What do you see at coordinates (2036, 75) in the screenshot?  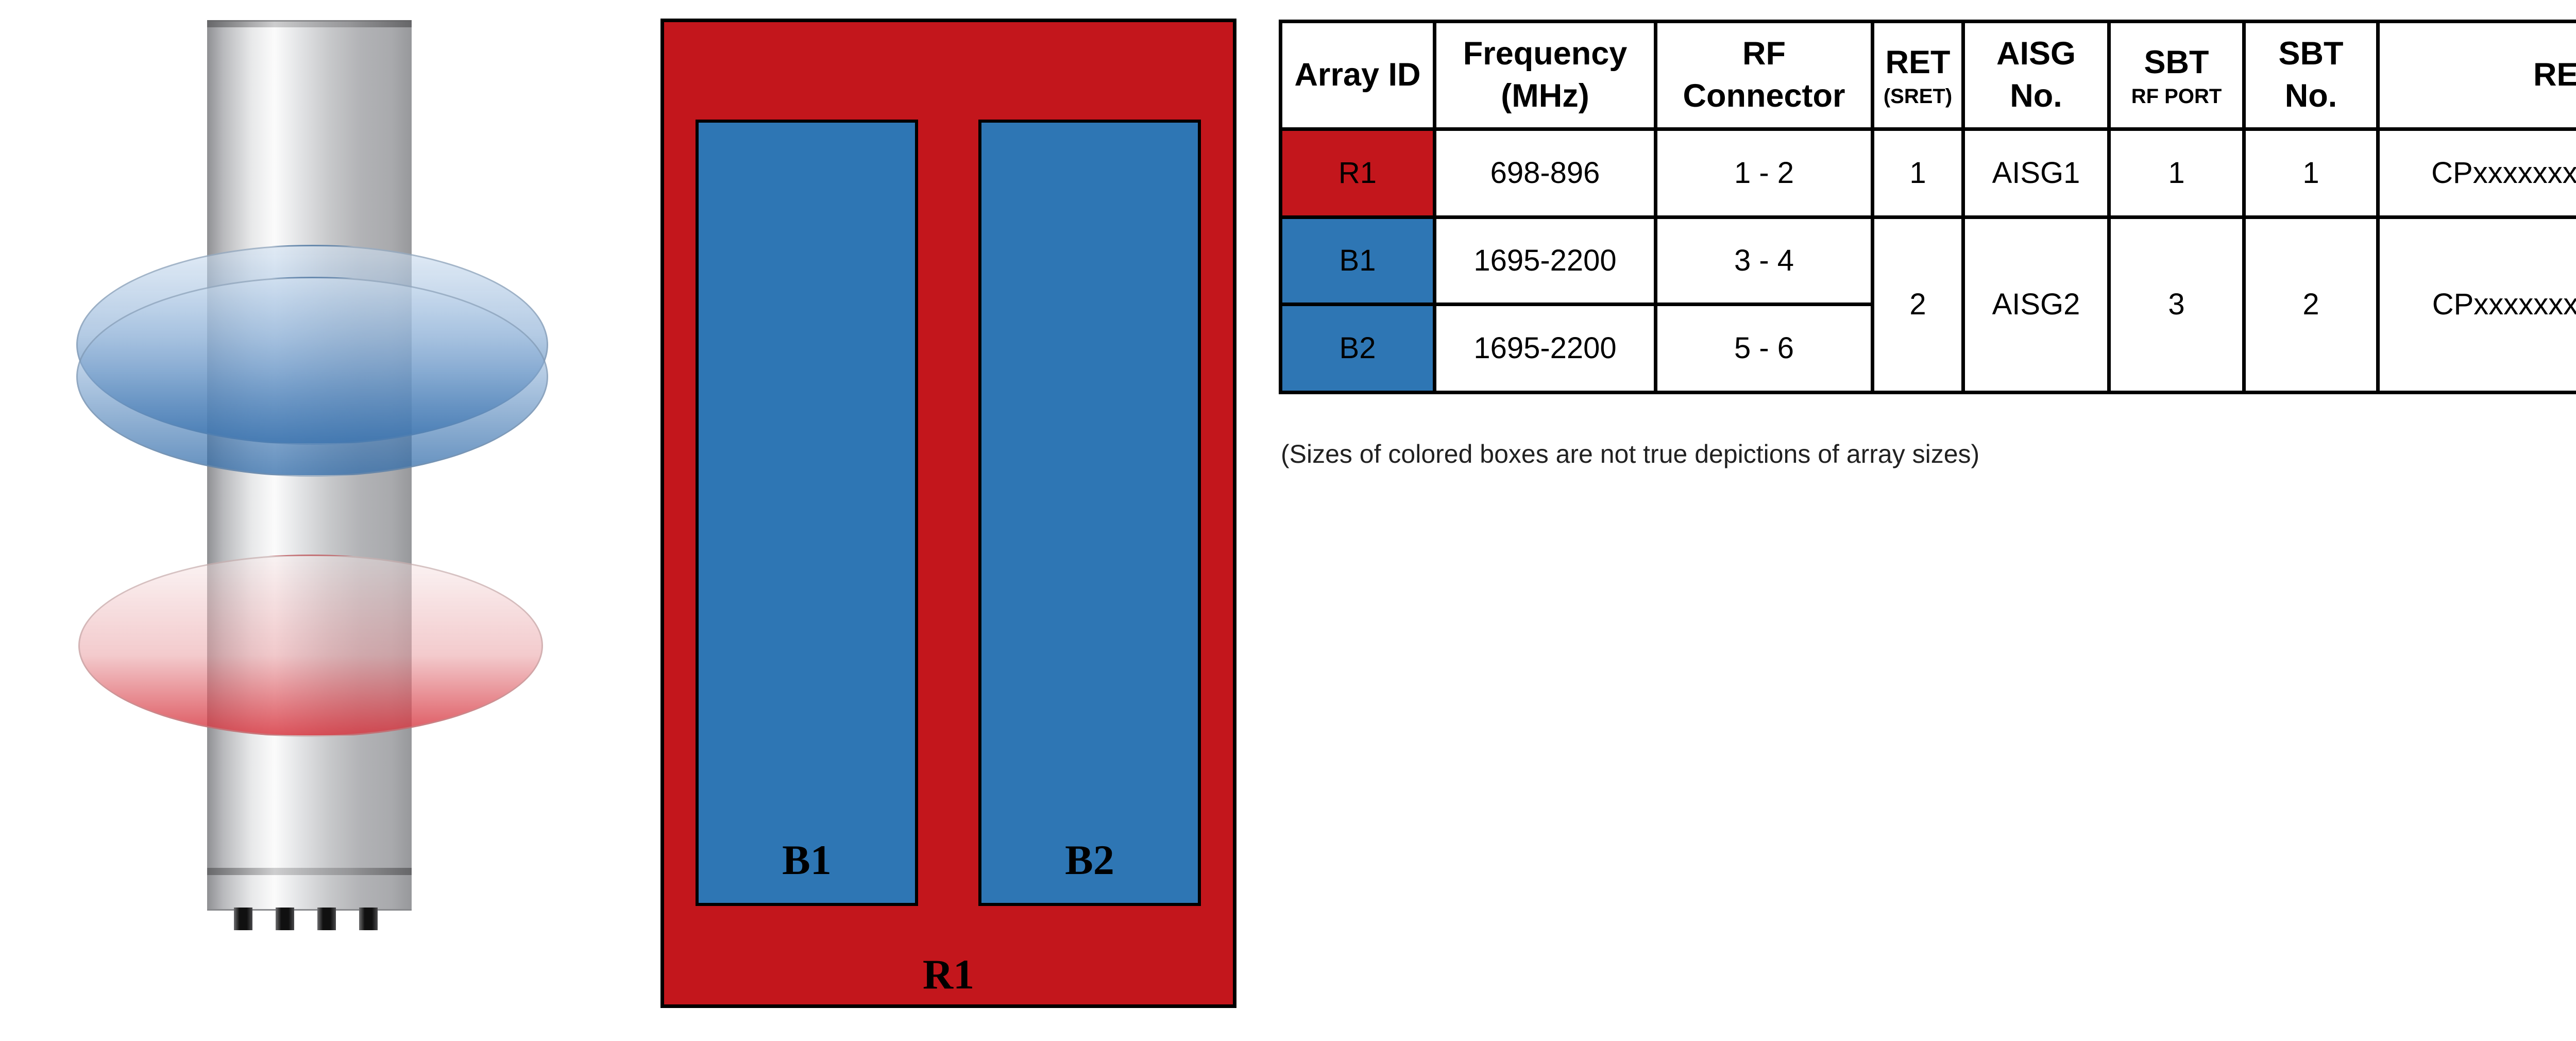 I see `header-aisg-no: AISG No.` at bounding box center [2036, 75].